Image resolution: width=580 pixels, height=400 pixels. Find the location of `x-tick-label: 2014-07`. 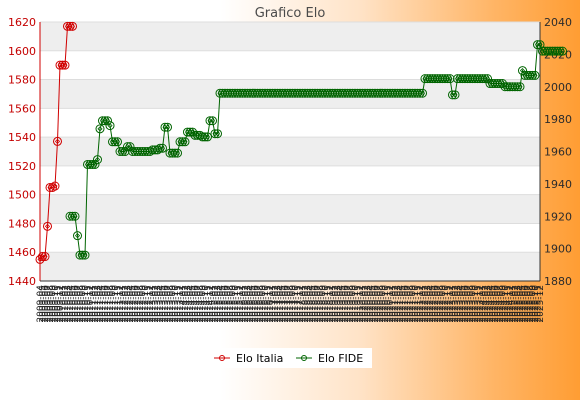

x-tick-label: 2014-07 is located at coordinates (199, 304).